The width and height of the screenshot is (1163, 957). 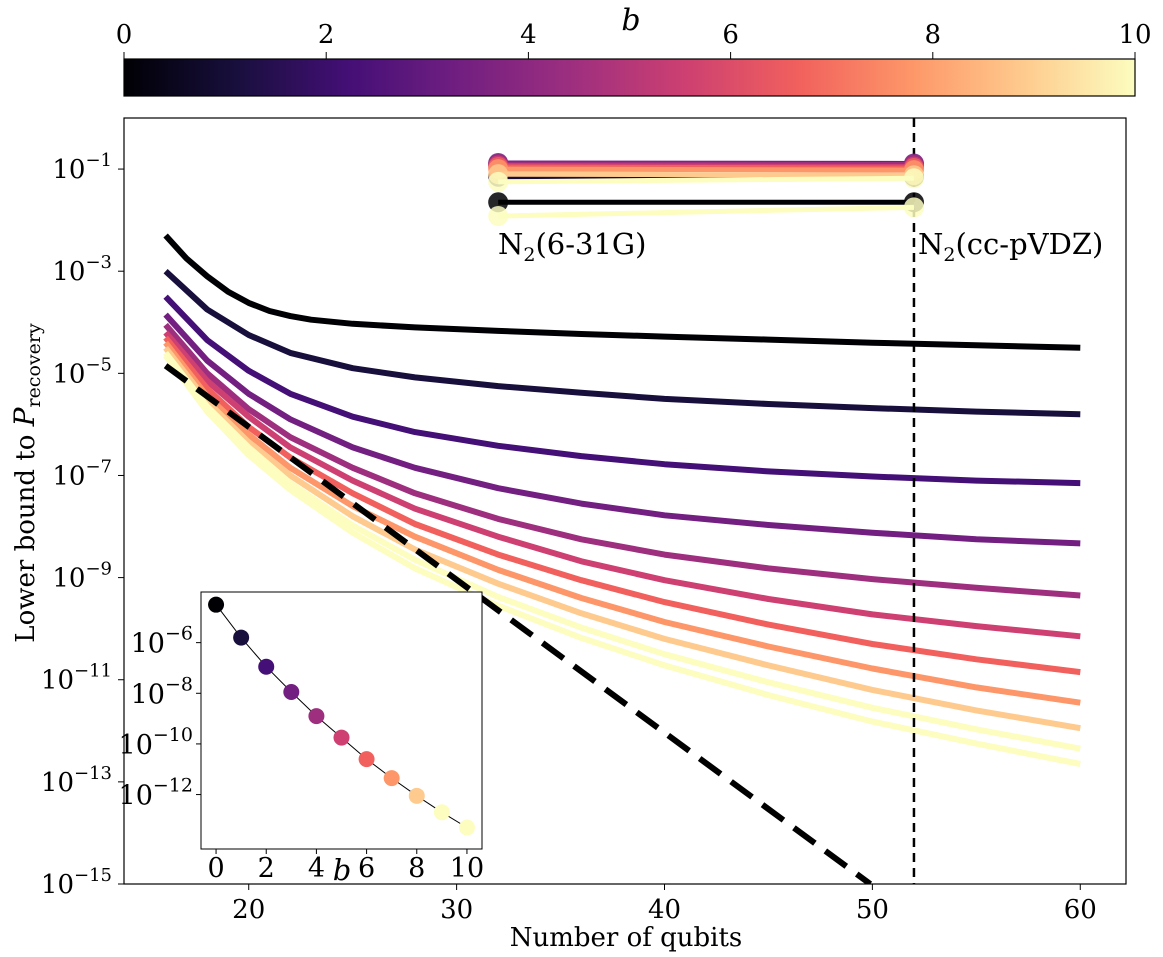 I want to click on inset-y-tick-label: 10⁻¹⁰, so click(x=156, y=742).